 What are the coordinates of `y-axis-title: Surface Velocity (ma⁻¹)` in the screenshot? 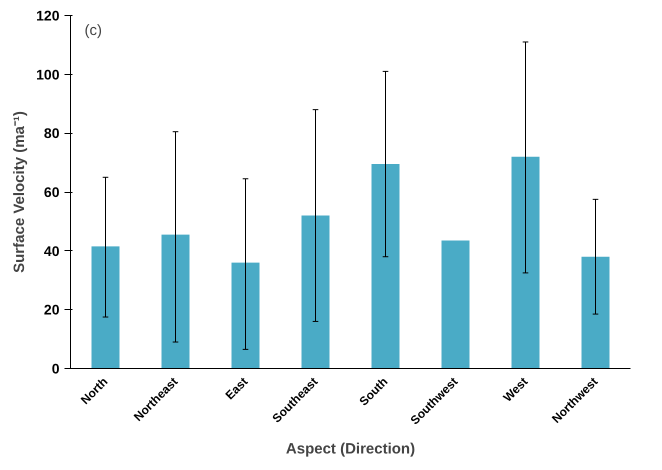 It's located at (19, 192).